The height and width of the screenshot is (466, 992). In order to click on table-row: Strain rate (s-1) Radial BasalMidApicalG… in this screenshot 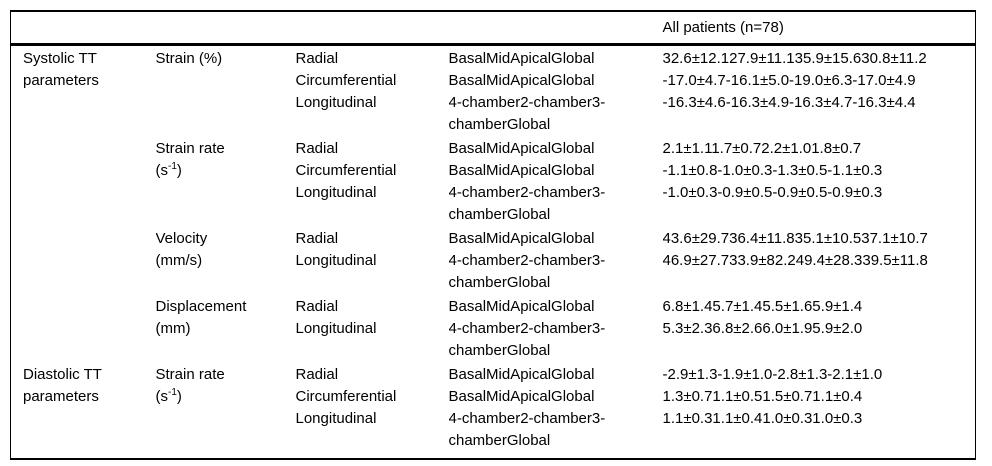, I will do `click(493, 157)`.